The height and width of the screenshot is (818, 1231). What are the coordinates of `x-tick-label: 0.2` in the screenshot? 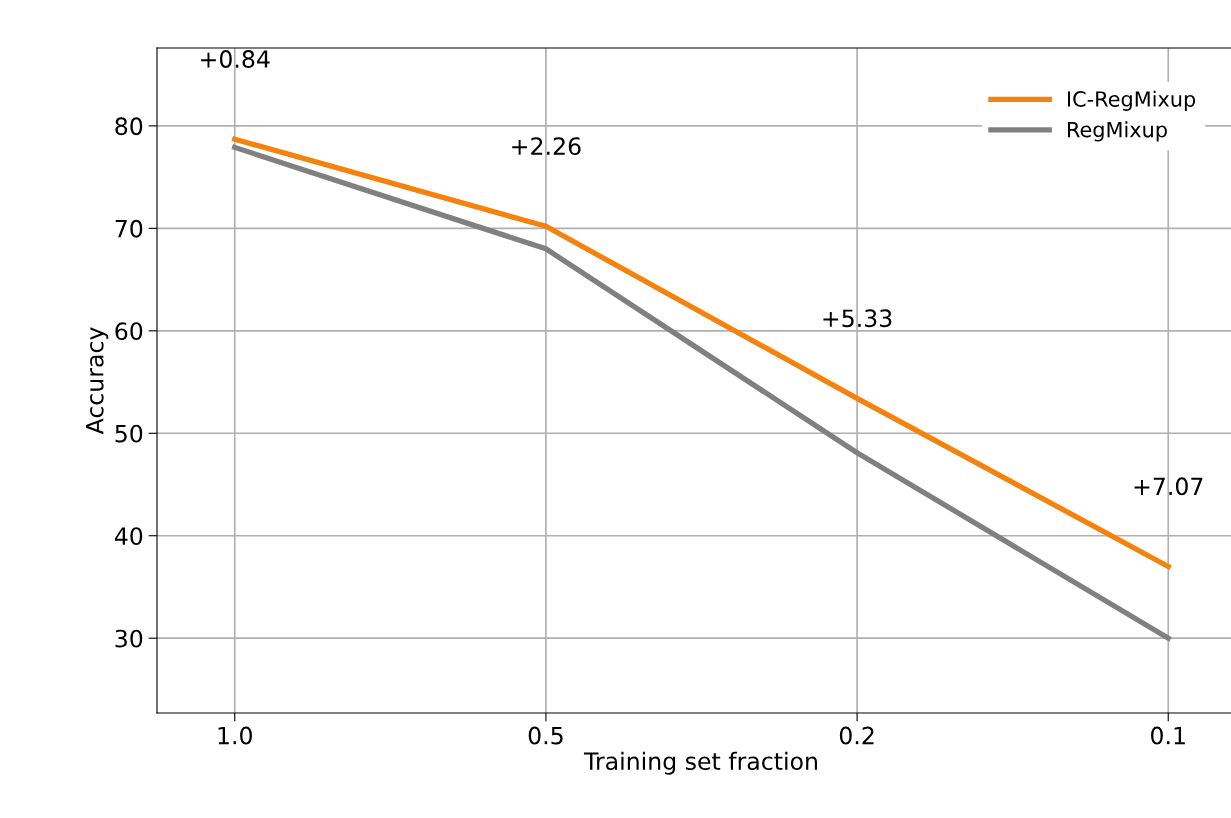 It's located at (856, 735).